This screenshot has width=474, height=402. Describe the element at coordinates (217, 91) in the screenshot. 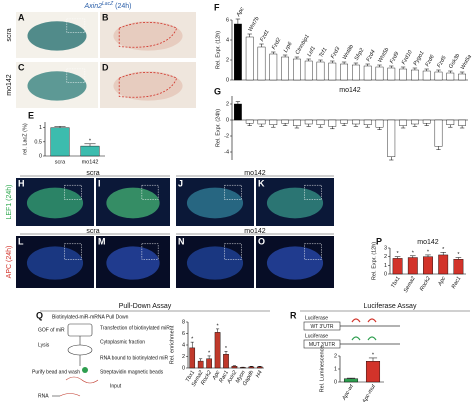

I see `panel-letter: G` at that location.